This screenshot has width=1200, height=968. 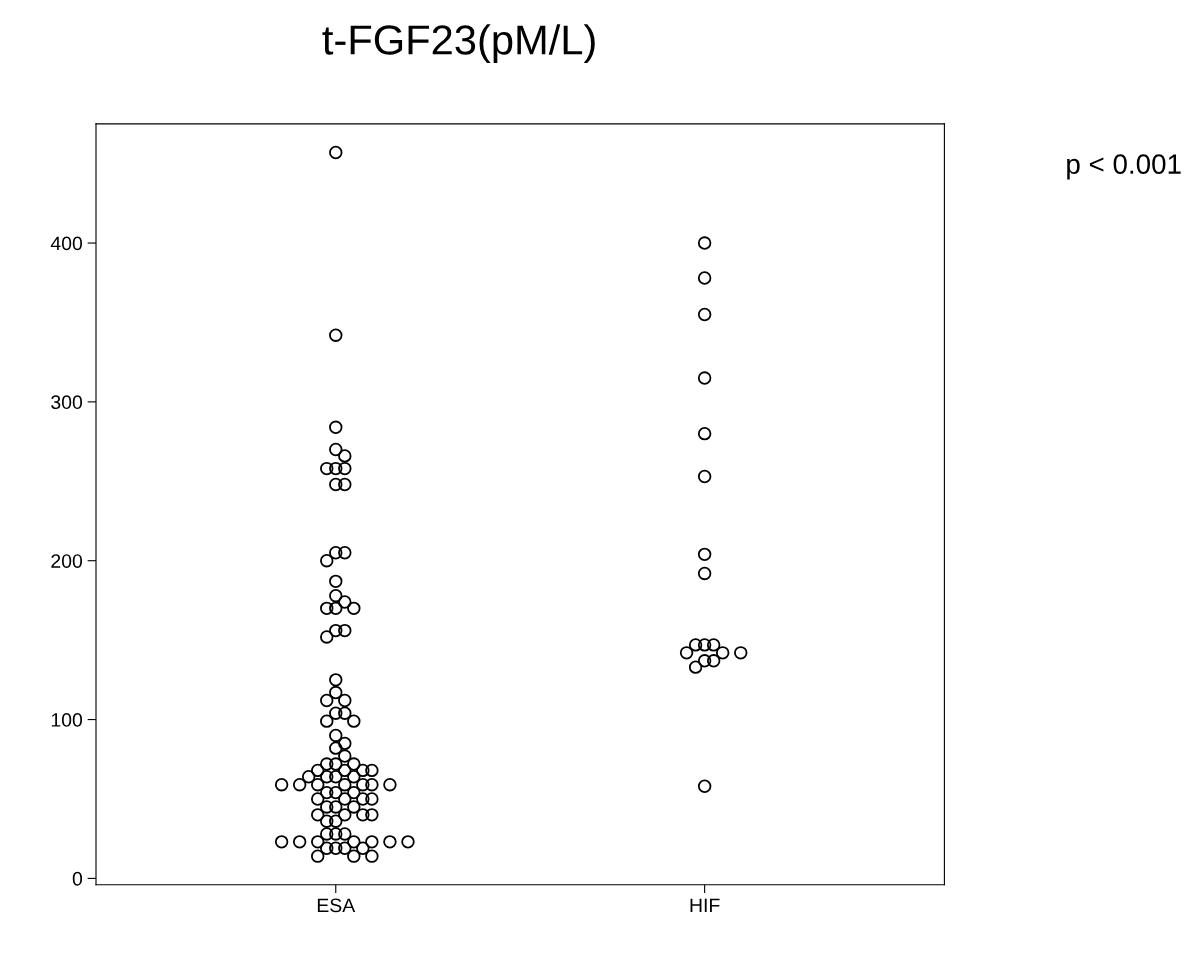 I want to click on y-tick-label: 200, so click(x=67, y=561).